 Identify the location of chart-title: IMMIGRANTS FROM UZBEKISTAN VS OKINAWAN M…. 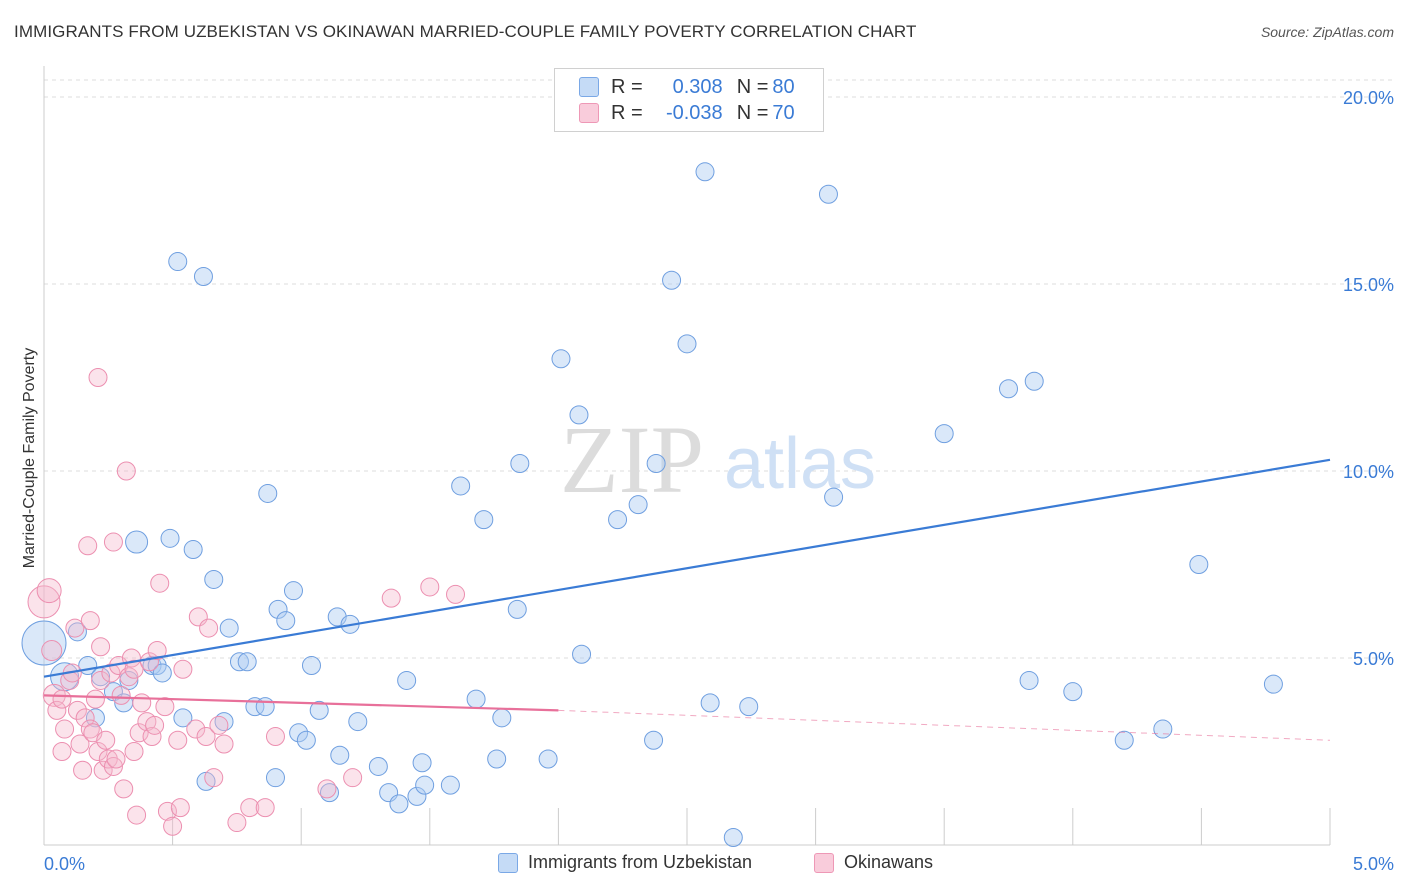
(465, 31).